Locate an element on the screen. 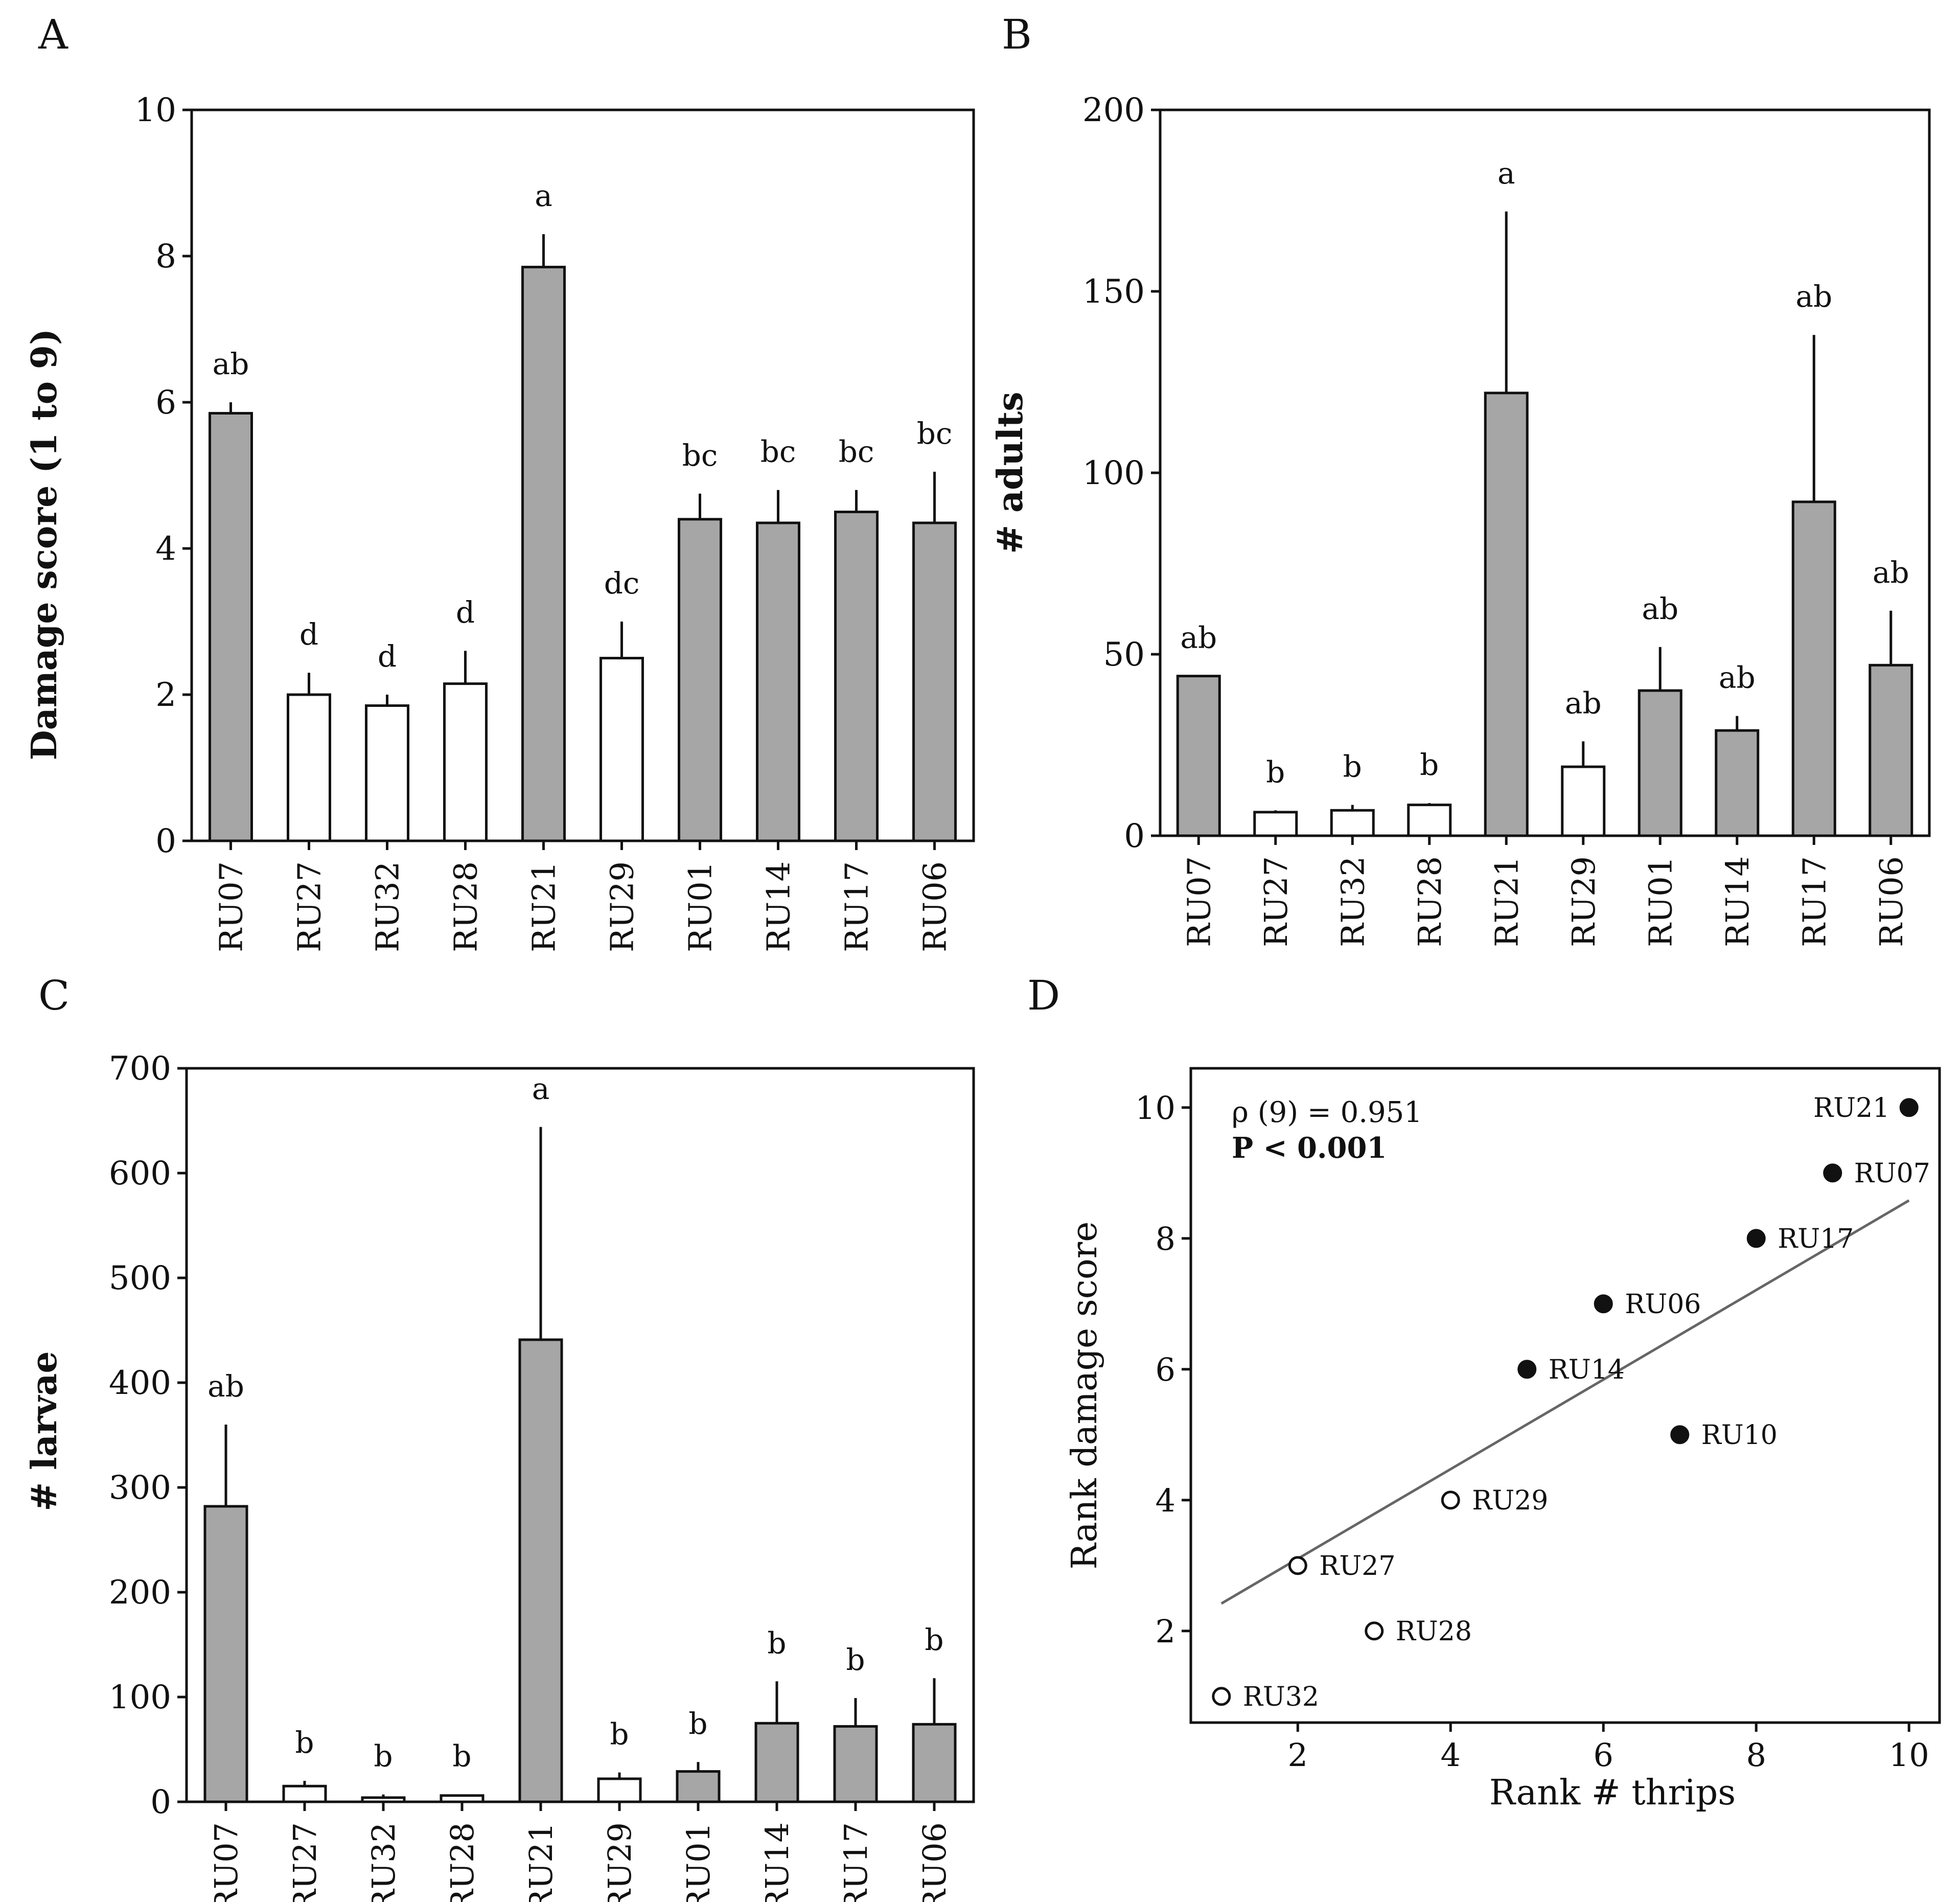 The height and width of the screenshot is (1902, 1960). x-tick-label: 2 is located at coordinates (1298, 1755).